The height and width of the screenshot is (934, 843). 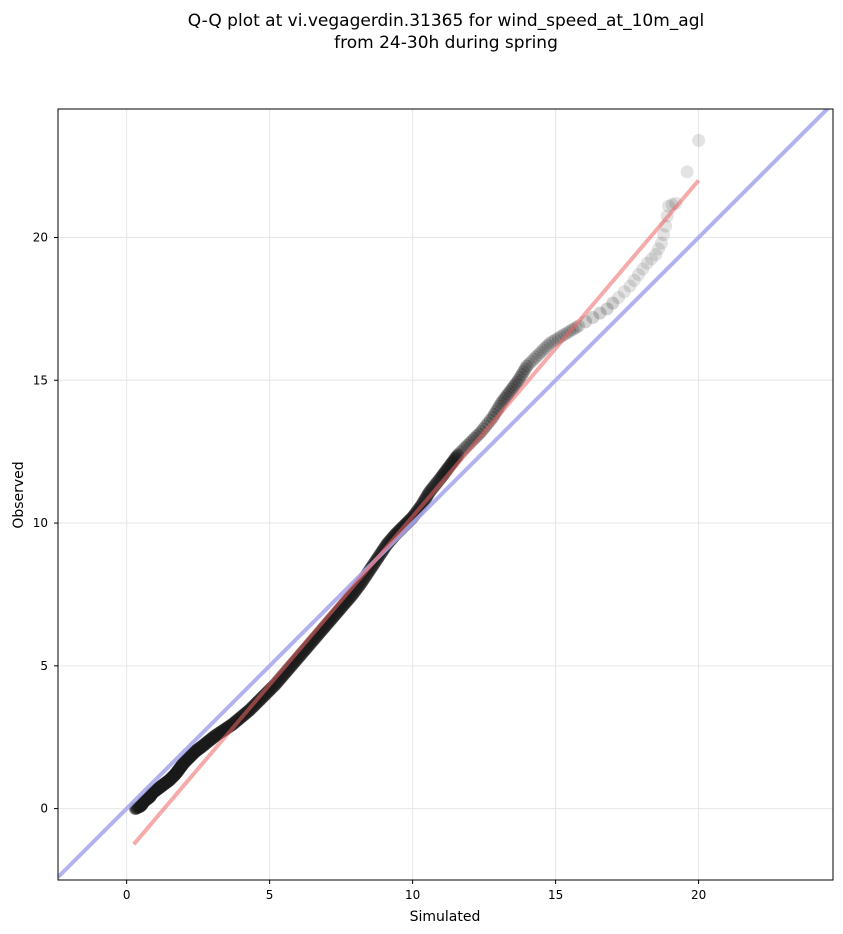 I want to click on y-tick-label: 0, so click(x=44, y=809).